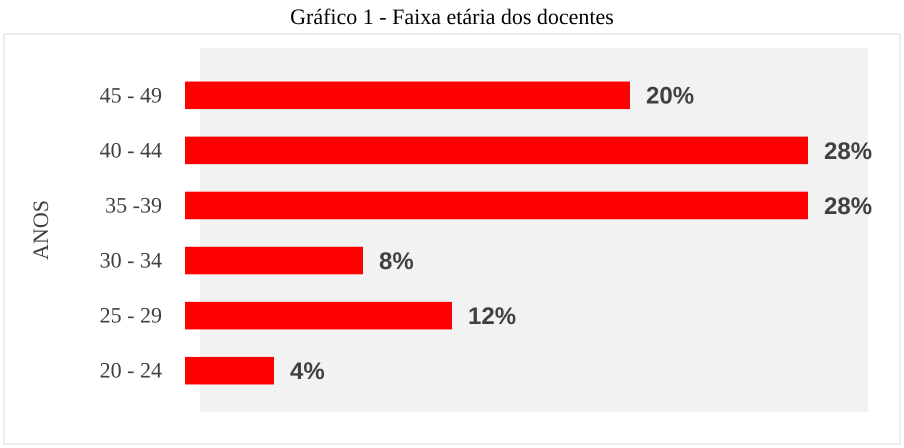 This screenshot has width=904, height=448. I want to click on y-tick-label: 25 - 29, so click(131, 315).